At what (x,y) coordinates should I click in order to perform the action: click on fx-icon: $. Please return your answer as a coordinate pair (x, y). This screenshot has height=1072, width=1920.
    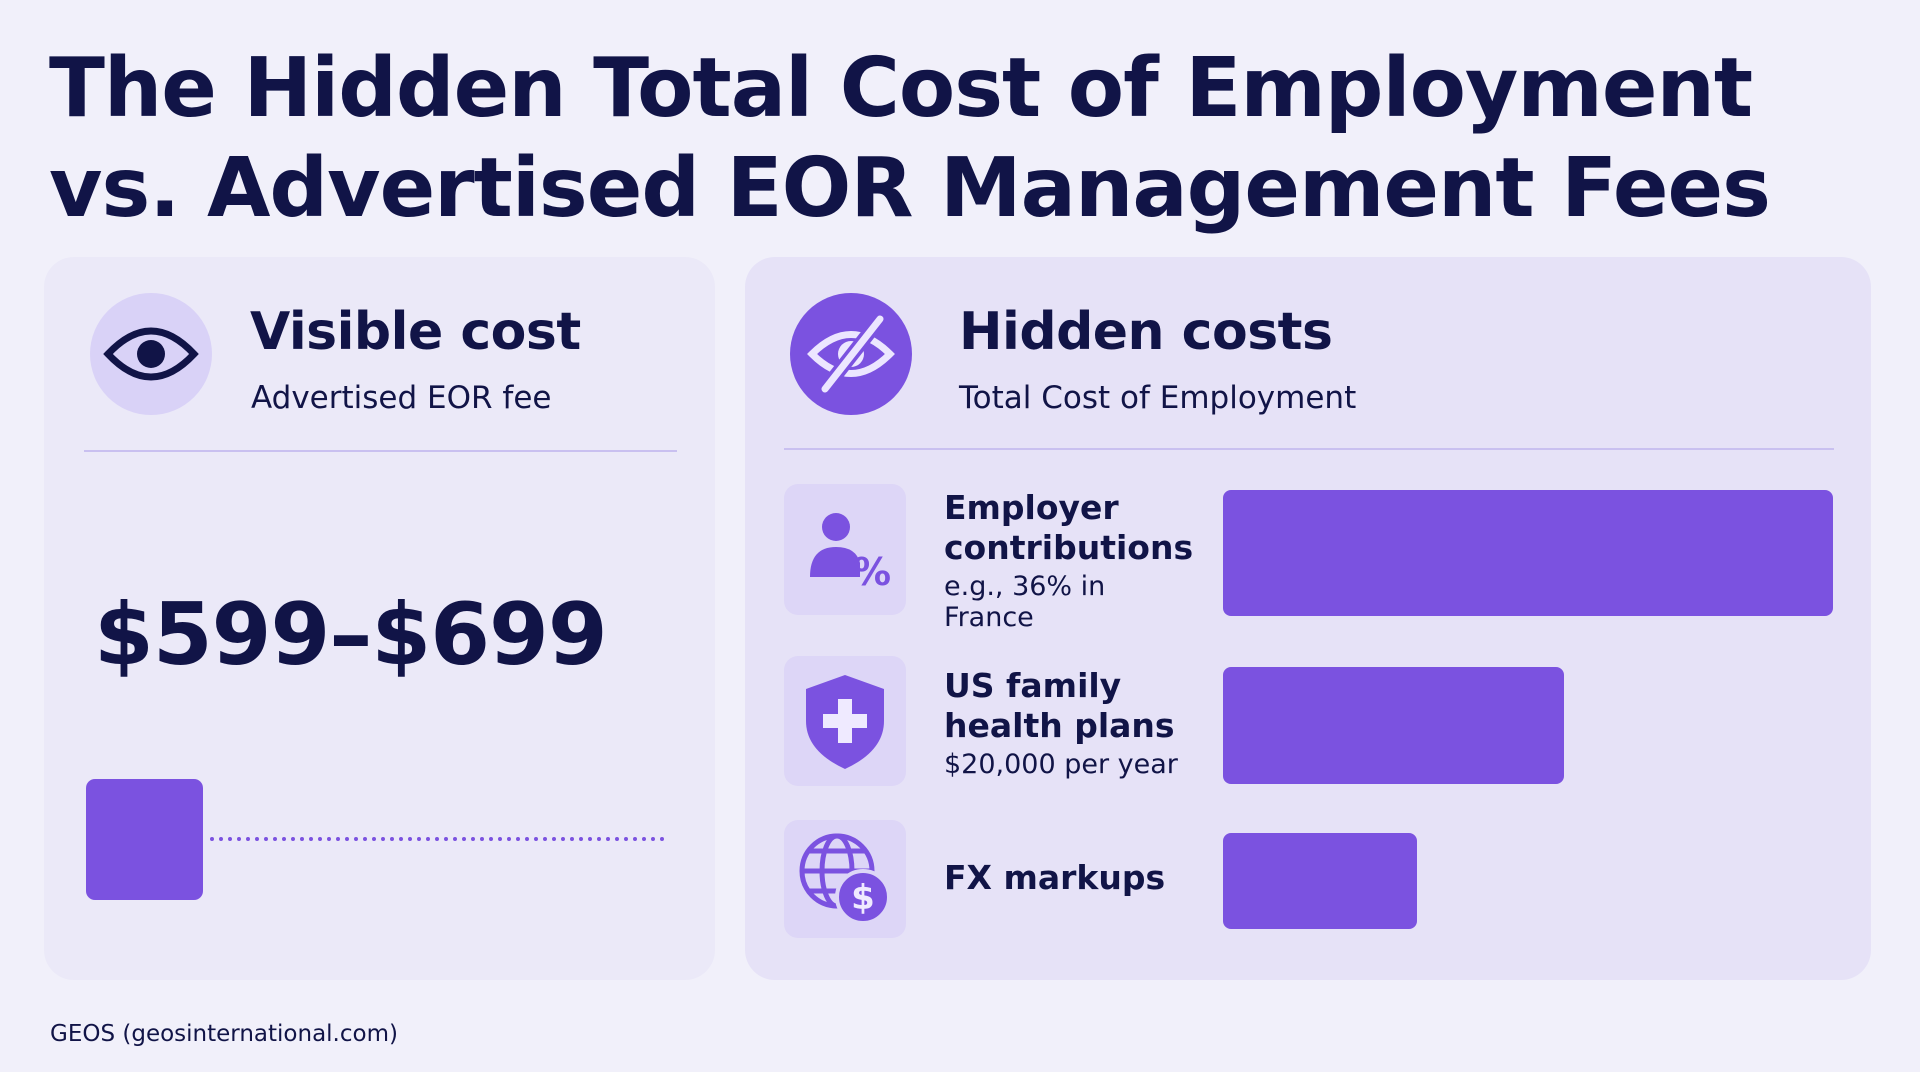
    Looking at the image, I should click on (845, 879).